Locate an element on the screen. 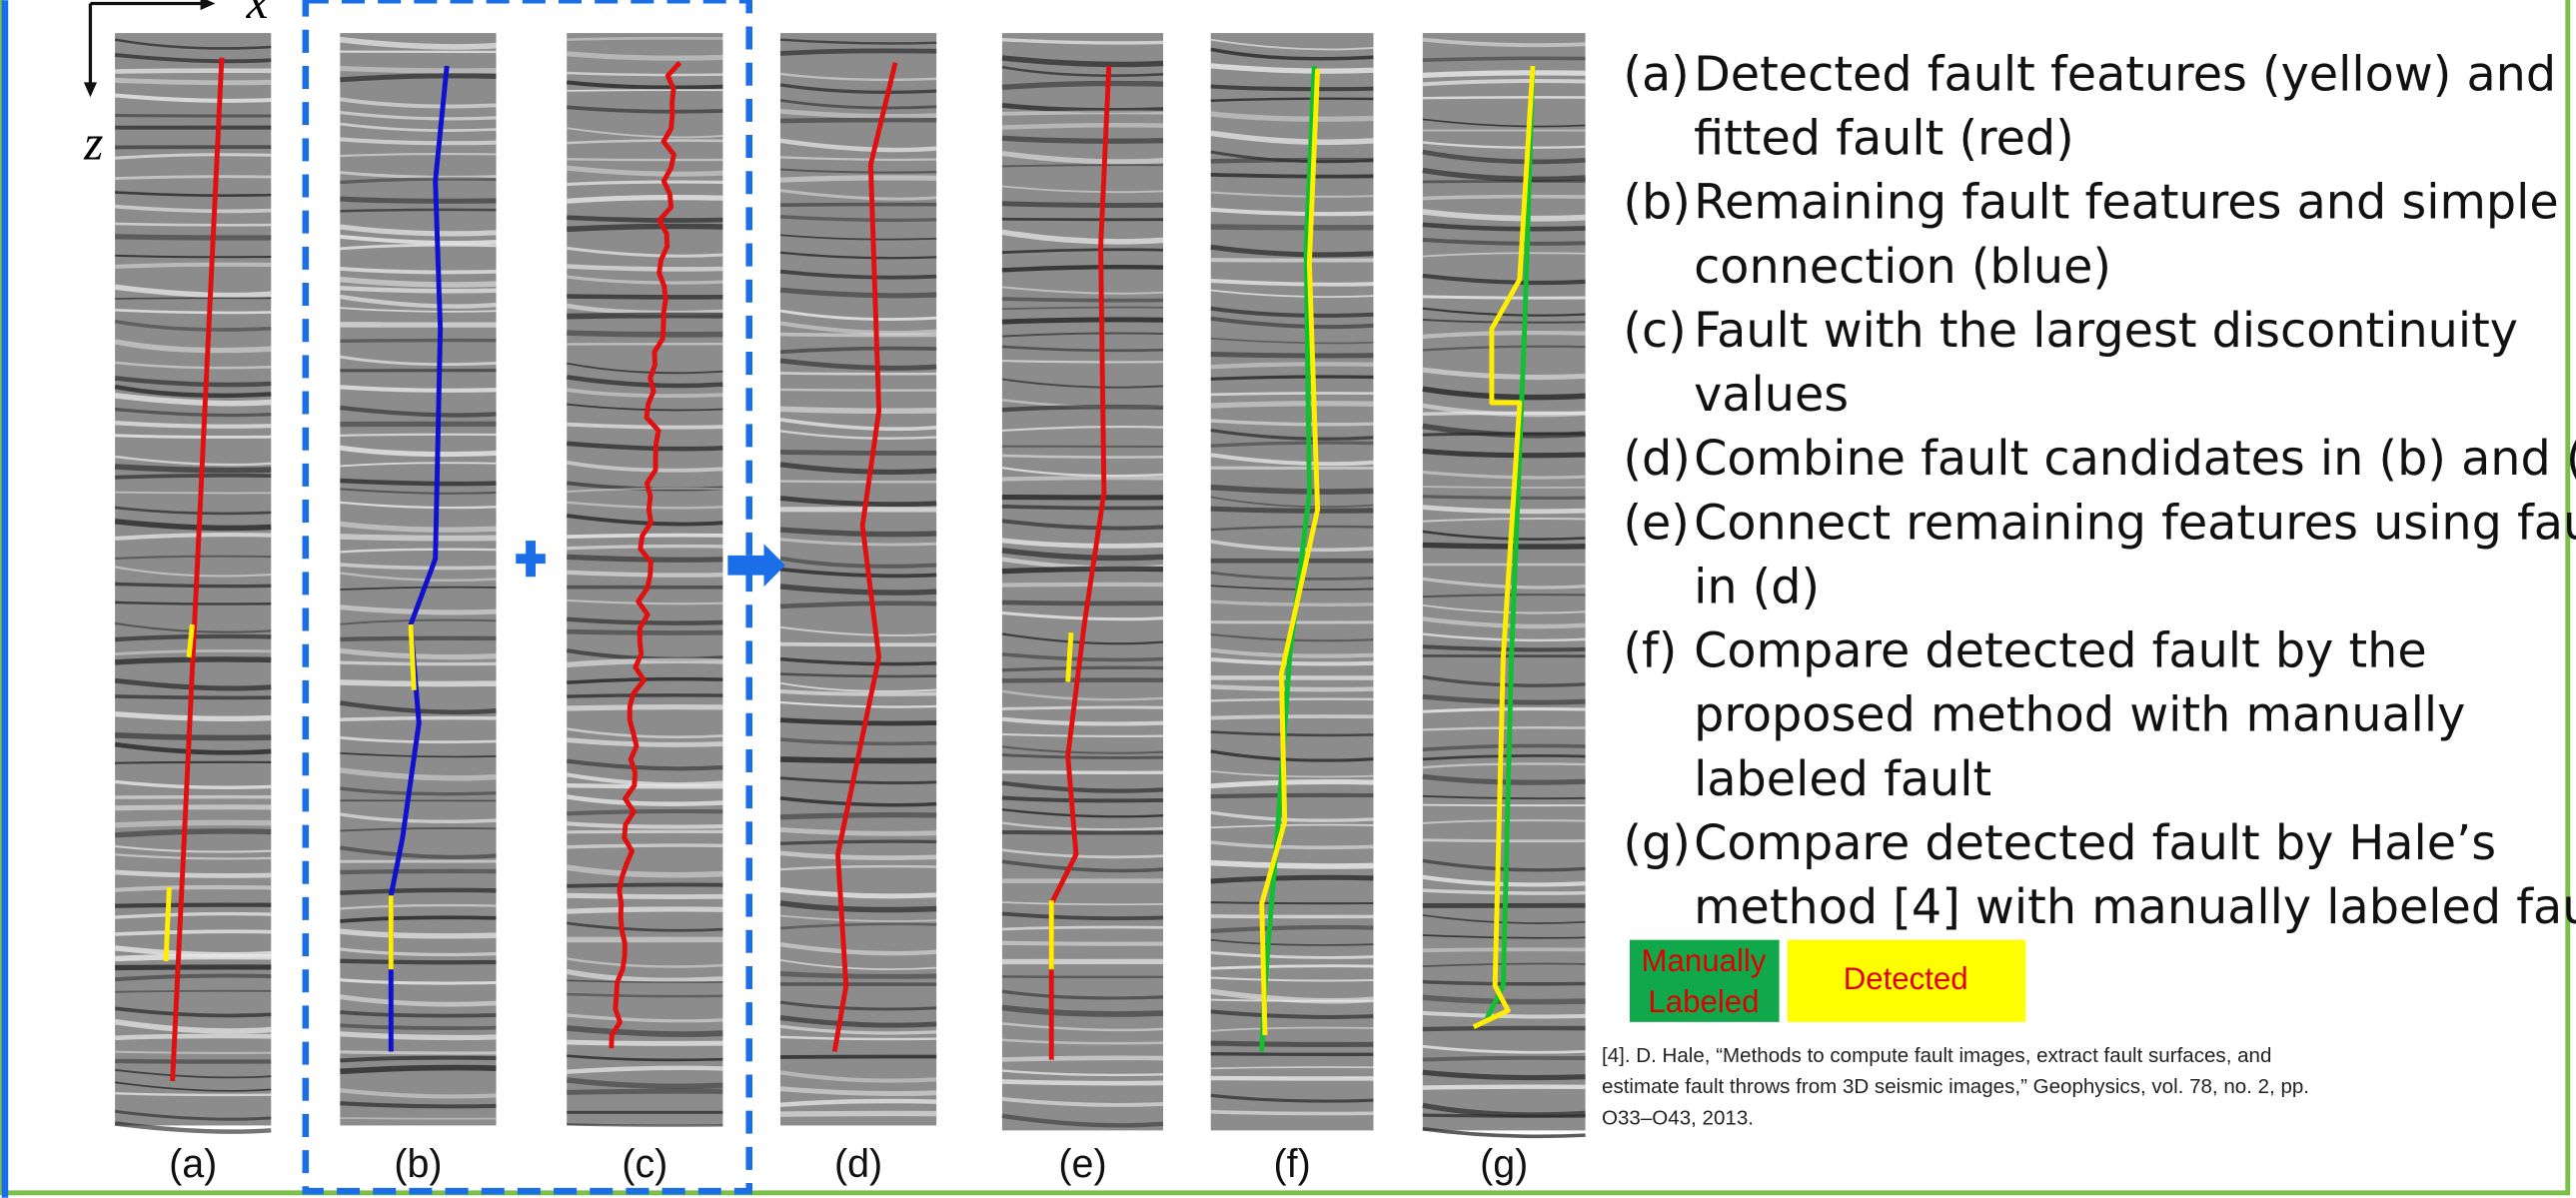 The height and width of the screenshot is (1198, 2576). panel-label: (e) is located at coordinates (1082, 1164).